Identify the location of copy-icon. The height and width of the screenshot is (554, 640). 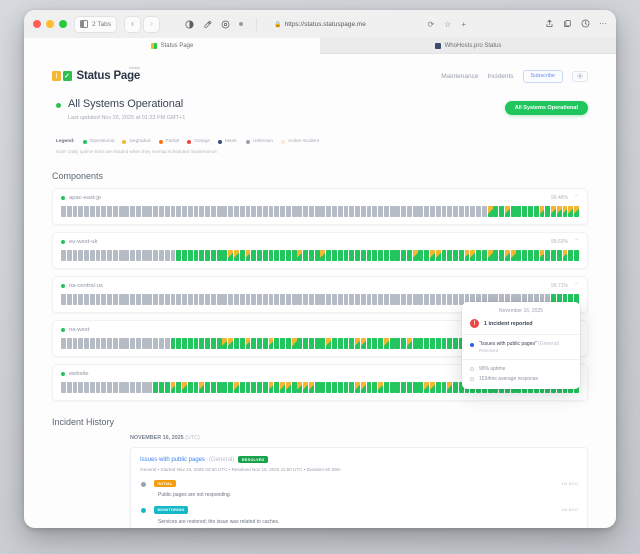
(567, 24).